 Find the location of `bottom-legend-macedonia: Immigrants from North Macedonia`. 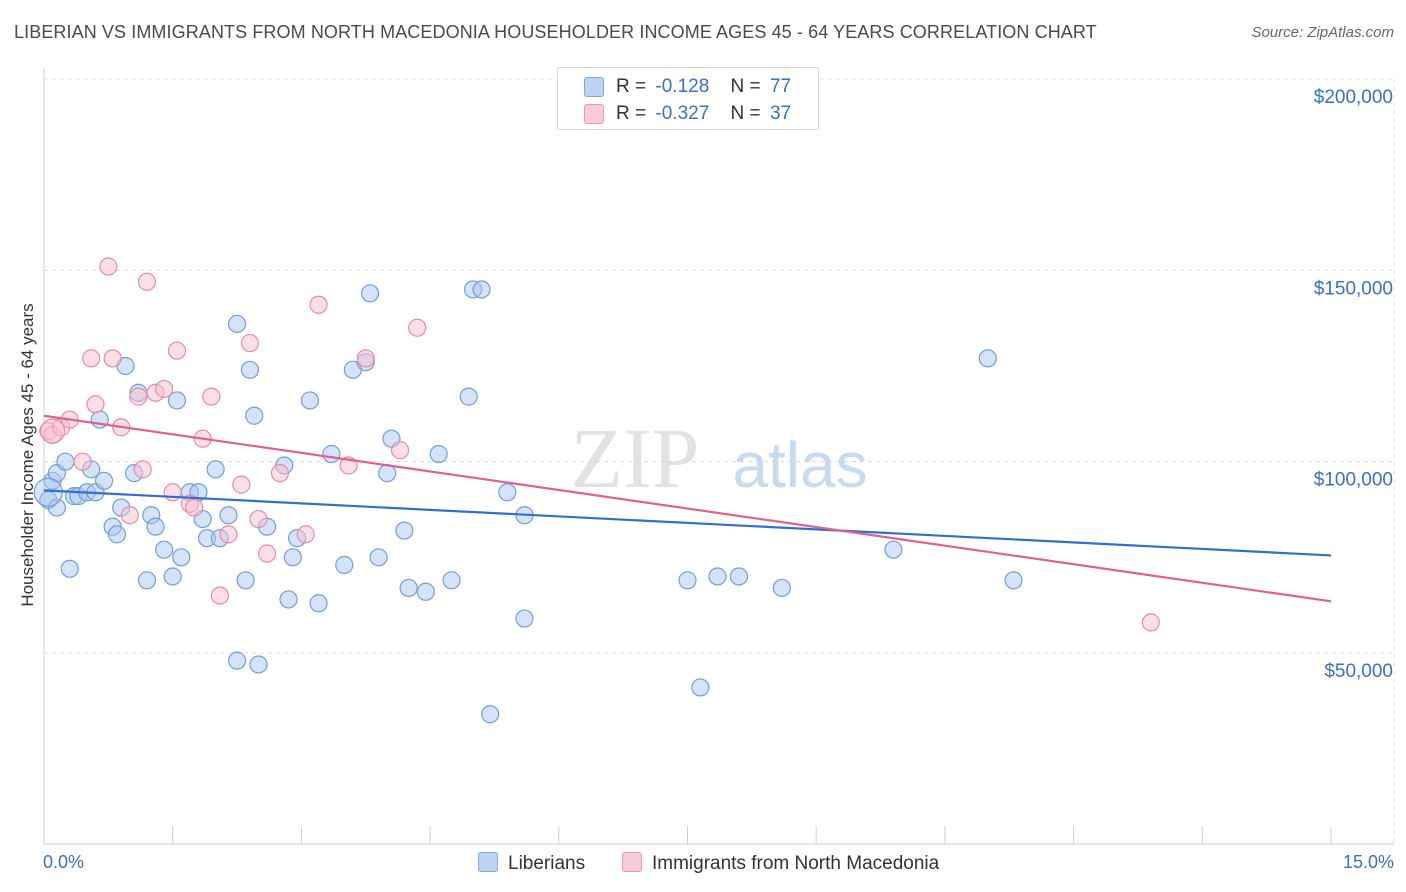

bottom-legend-macedonia: Immigrants from North Macedonia is located at coordinates (780, 863).